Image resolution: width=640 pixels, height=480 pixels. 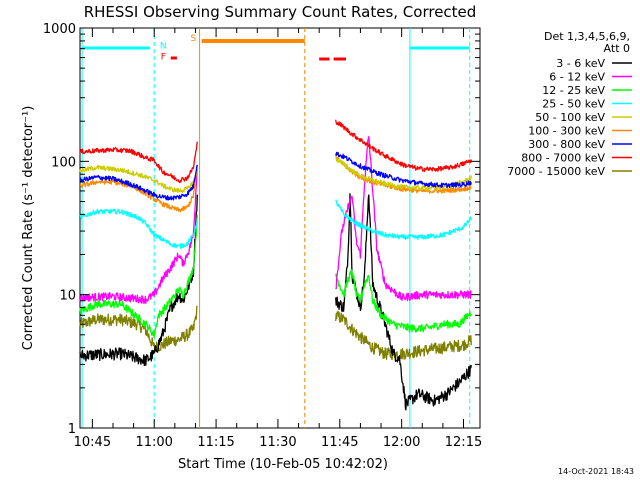 What do you see at coordinates (67, 296) in the screenshot?
I see `y-tick-label: 10` at bounding box center [67, 296].